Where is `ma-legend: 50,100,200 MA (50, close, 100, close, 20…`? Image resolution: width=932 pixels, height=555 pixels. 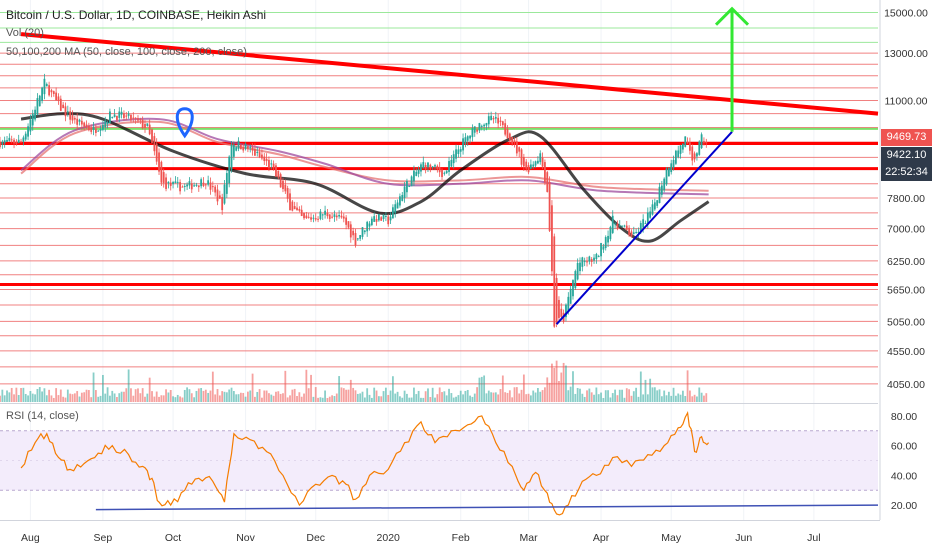 ma-legend: 50,100,200 MA (50, close, 100, close, 20… is located at coordinates (126, 52).